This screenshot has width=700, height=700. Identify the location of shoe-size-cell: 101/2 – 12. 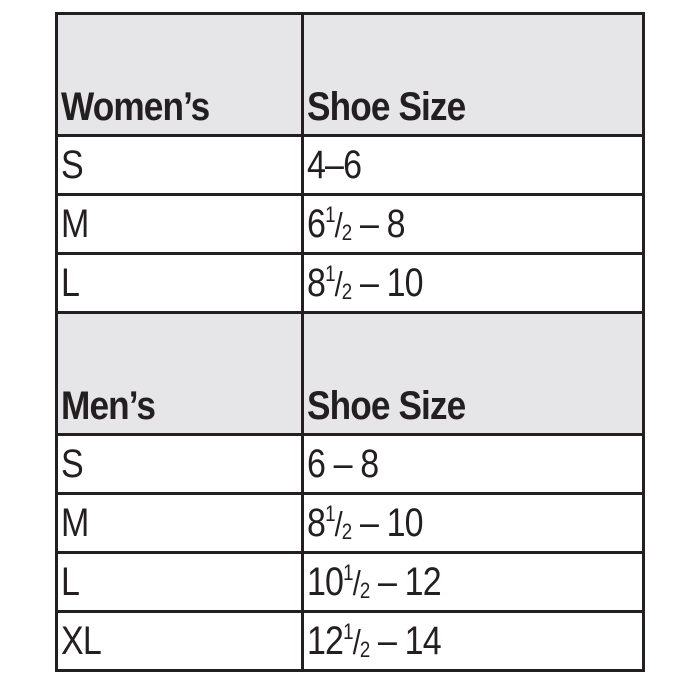
(473, 582).